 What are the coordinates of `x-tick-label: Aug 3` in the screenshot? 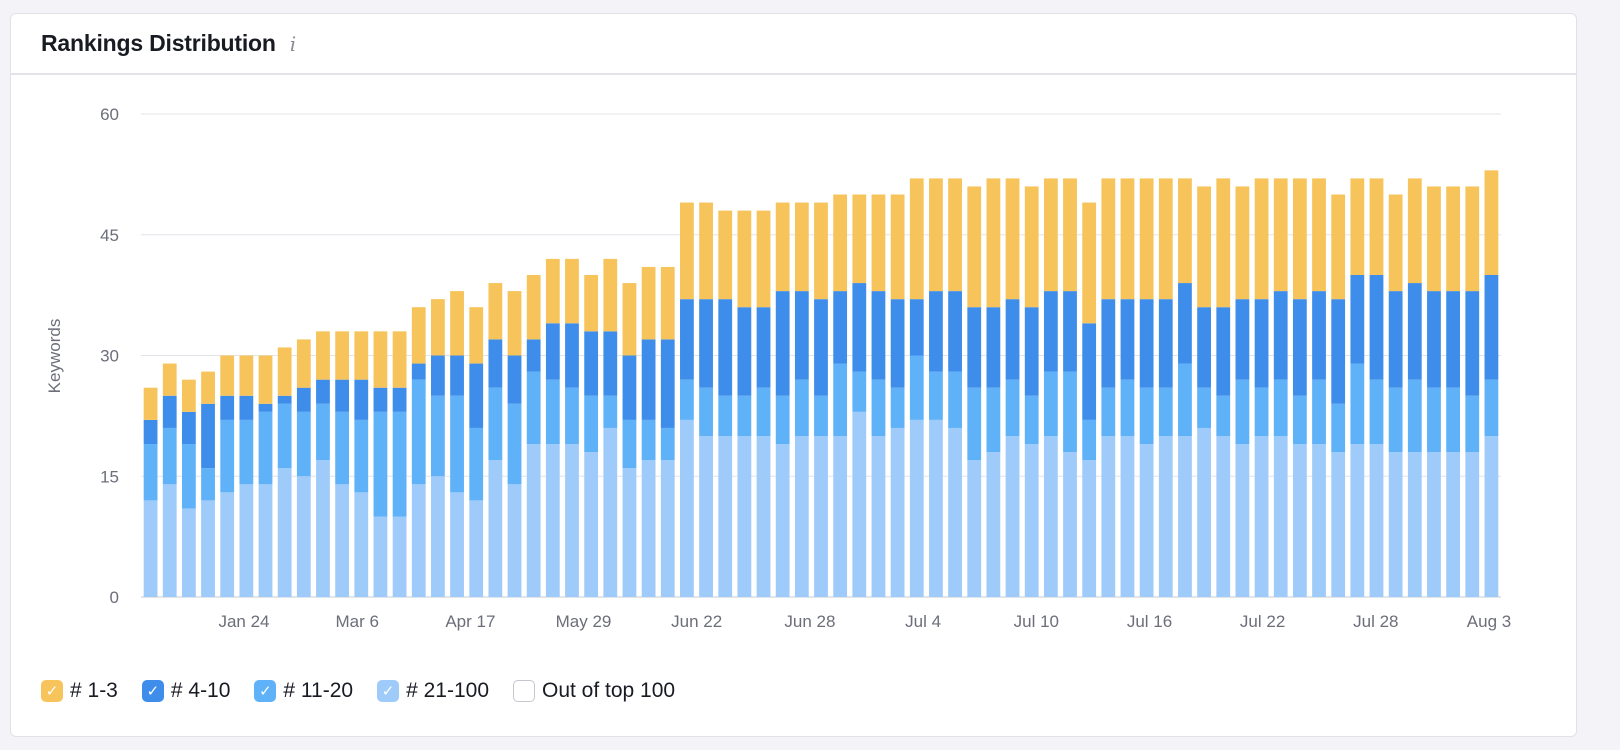 It's located at (1489, 621).